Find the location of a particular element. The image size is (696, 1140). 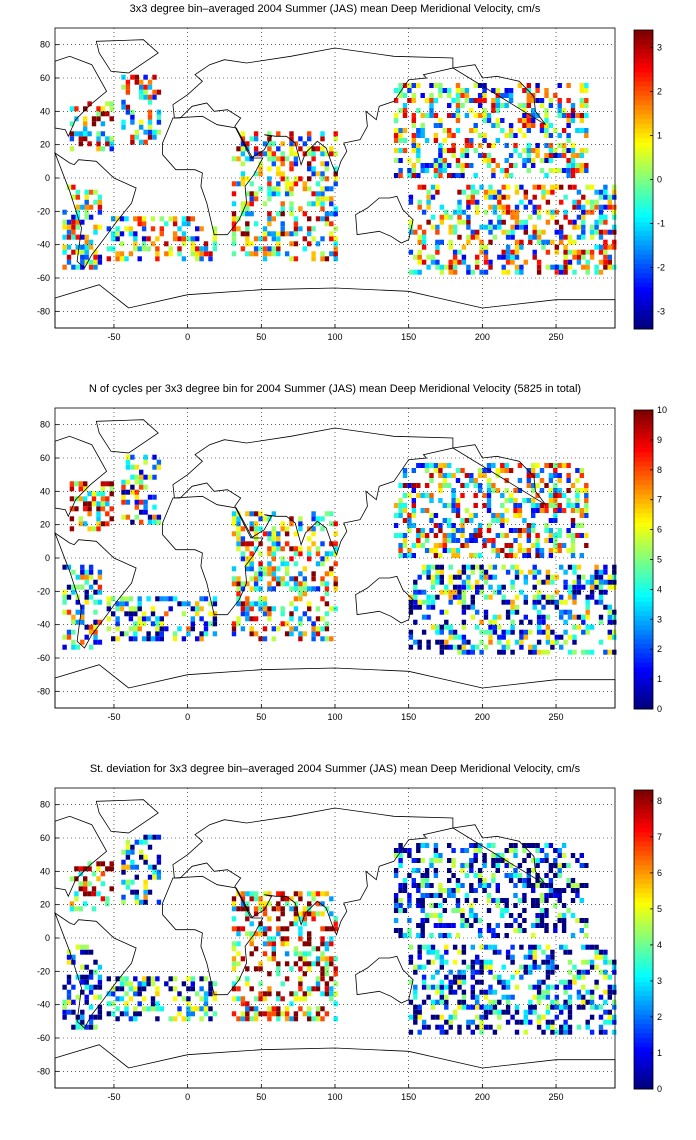

coastline is located at coordinates (499, 475).